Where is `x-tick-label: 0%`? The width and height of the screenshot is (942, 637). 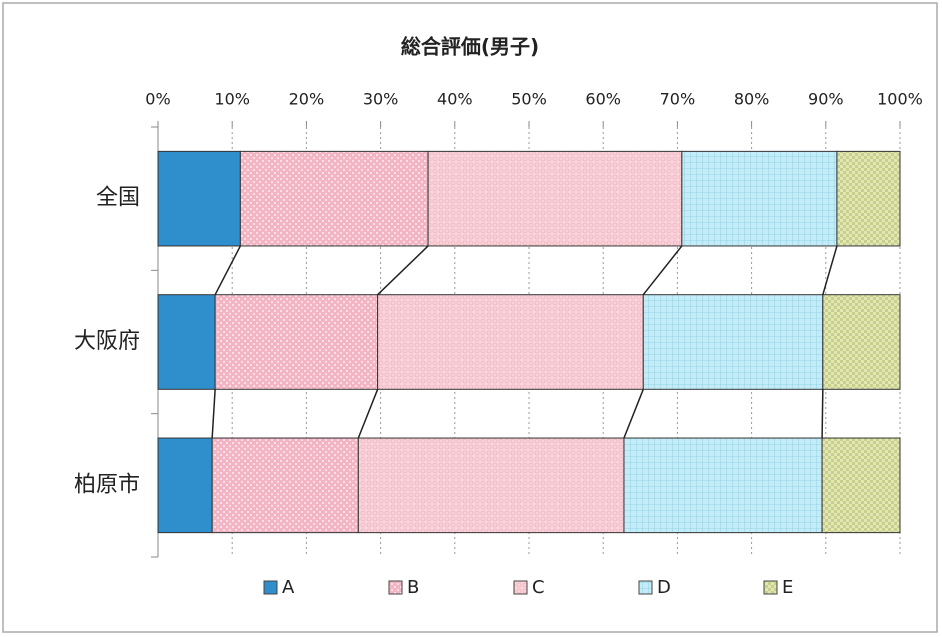
x-tick-label: 0% is located at coordinates (157, 99).